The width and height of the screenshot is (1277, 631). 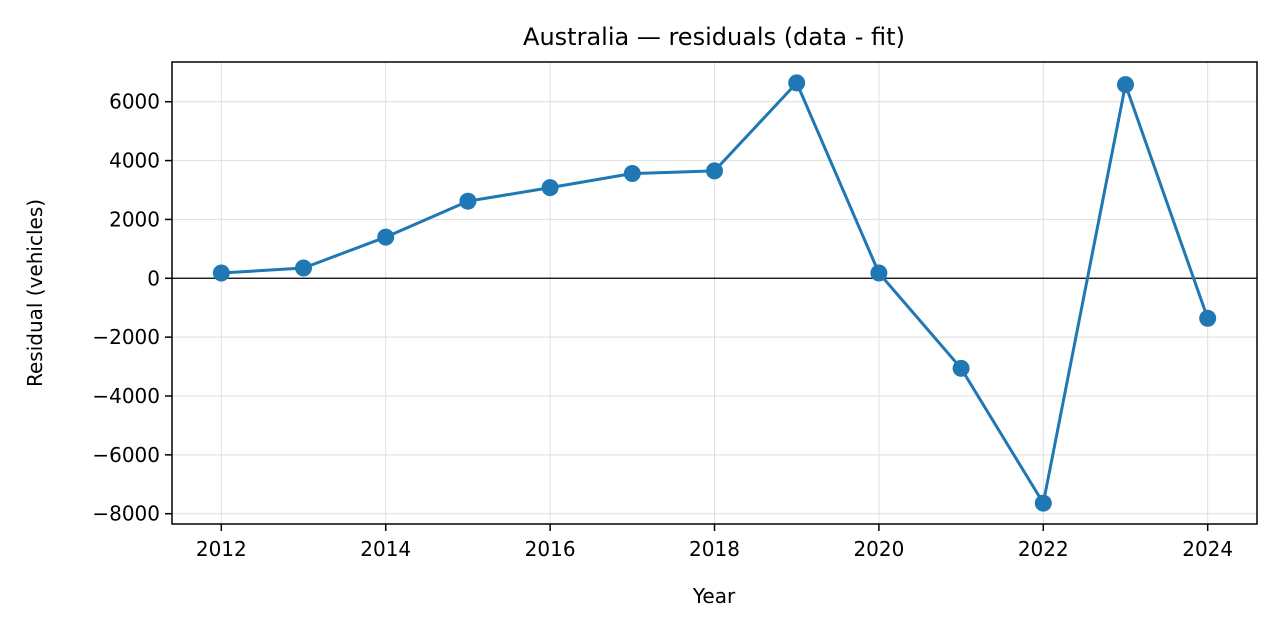 What do you see at coordinates (132, 308) in the screenshot?
I see `y-axis-ticks: −8000 −6000 −4000 −2000 0 2000 4000 6000` at bounding box center [132, 308].